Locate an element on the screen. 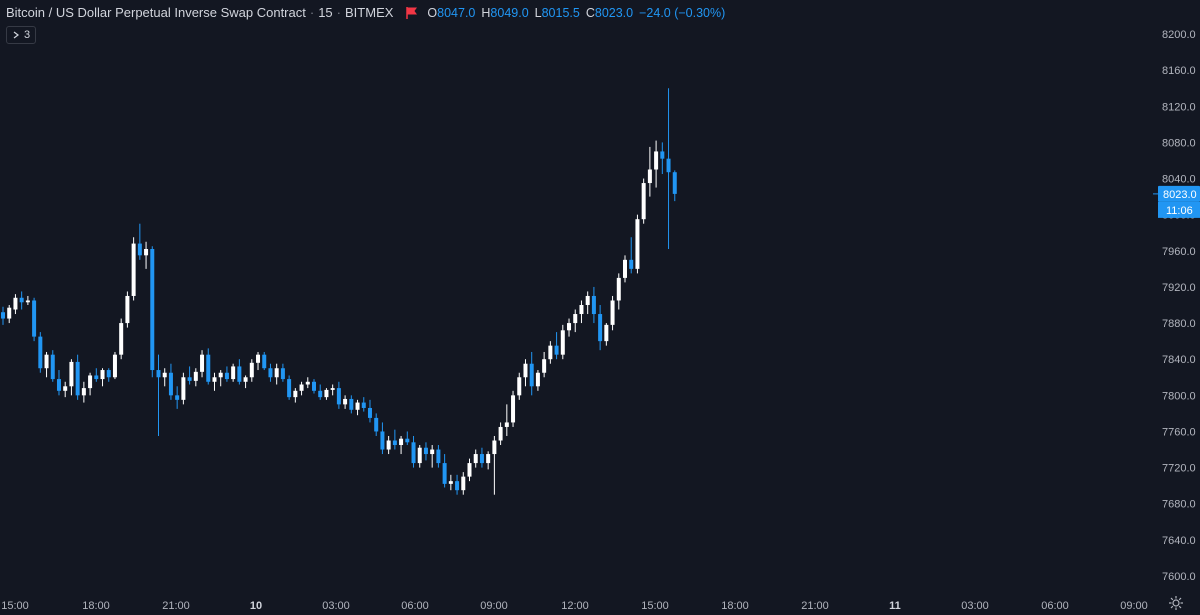 This screenshot has height=615, width=1200. time-axis-label: 21:00 is located at coordinates (176, 606).